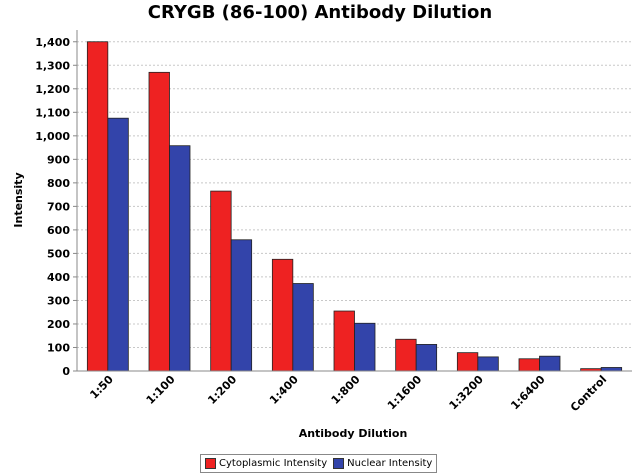 Image resolution: width=640 pixels, height=475 pixels. I want to click on x-tick-label: 1:200, so click(222, 390).